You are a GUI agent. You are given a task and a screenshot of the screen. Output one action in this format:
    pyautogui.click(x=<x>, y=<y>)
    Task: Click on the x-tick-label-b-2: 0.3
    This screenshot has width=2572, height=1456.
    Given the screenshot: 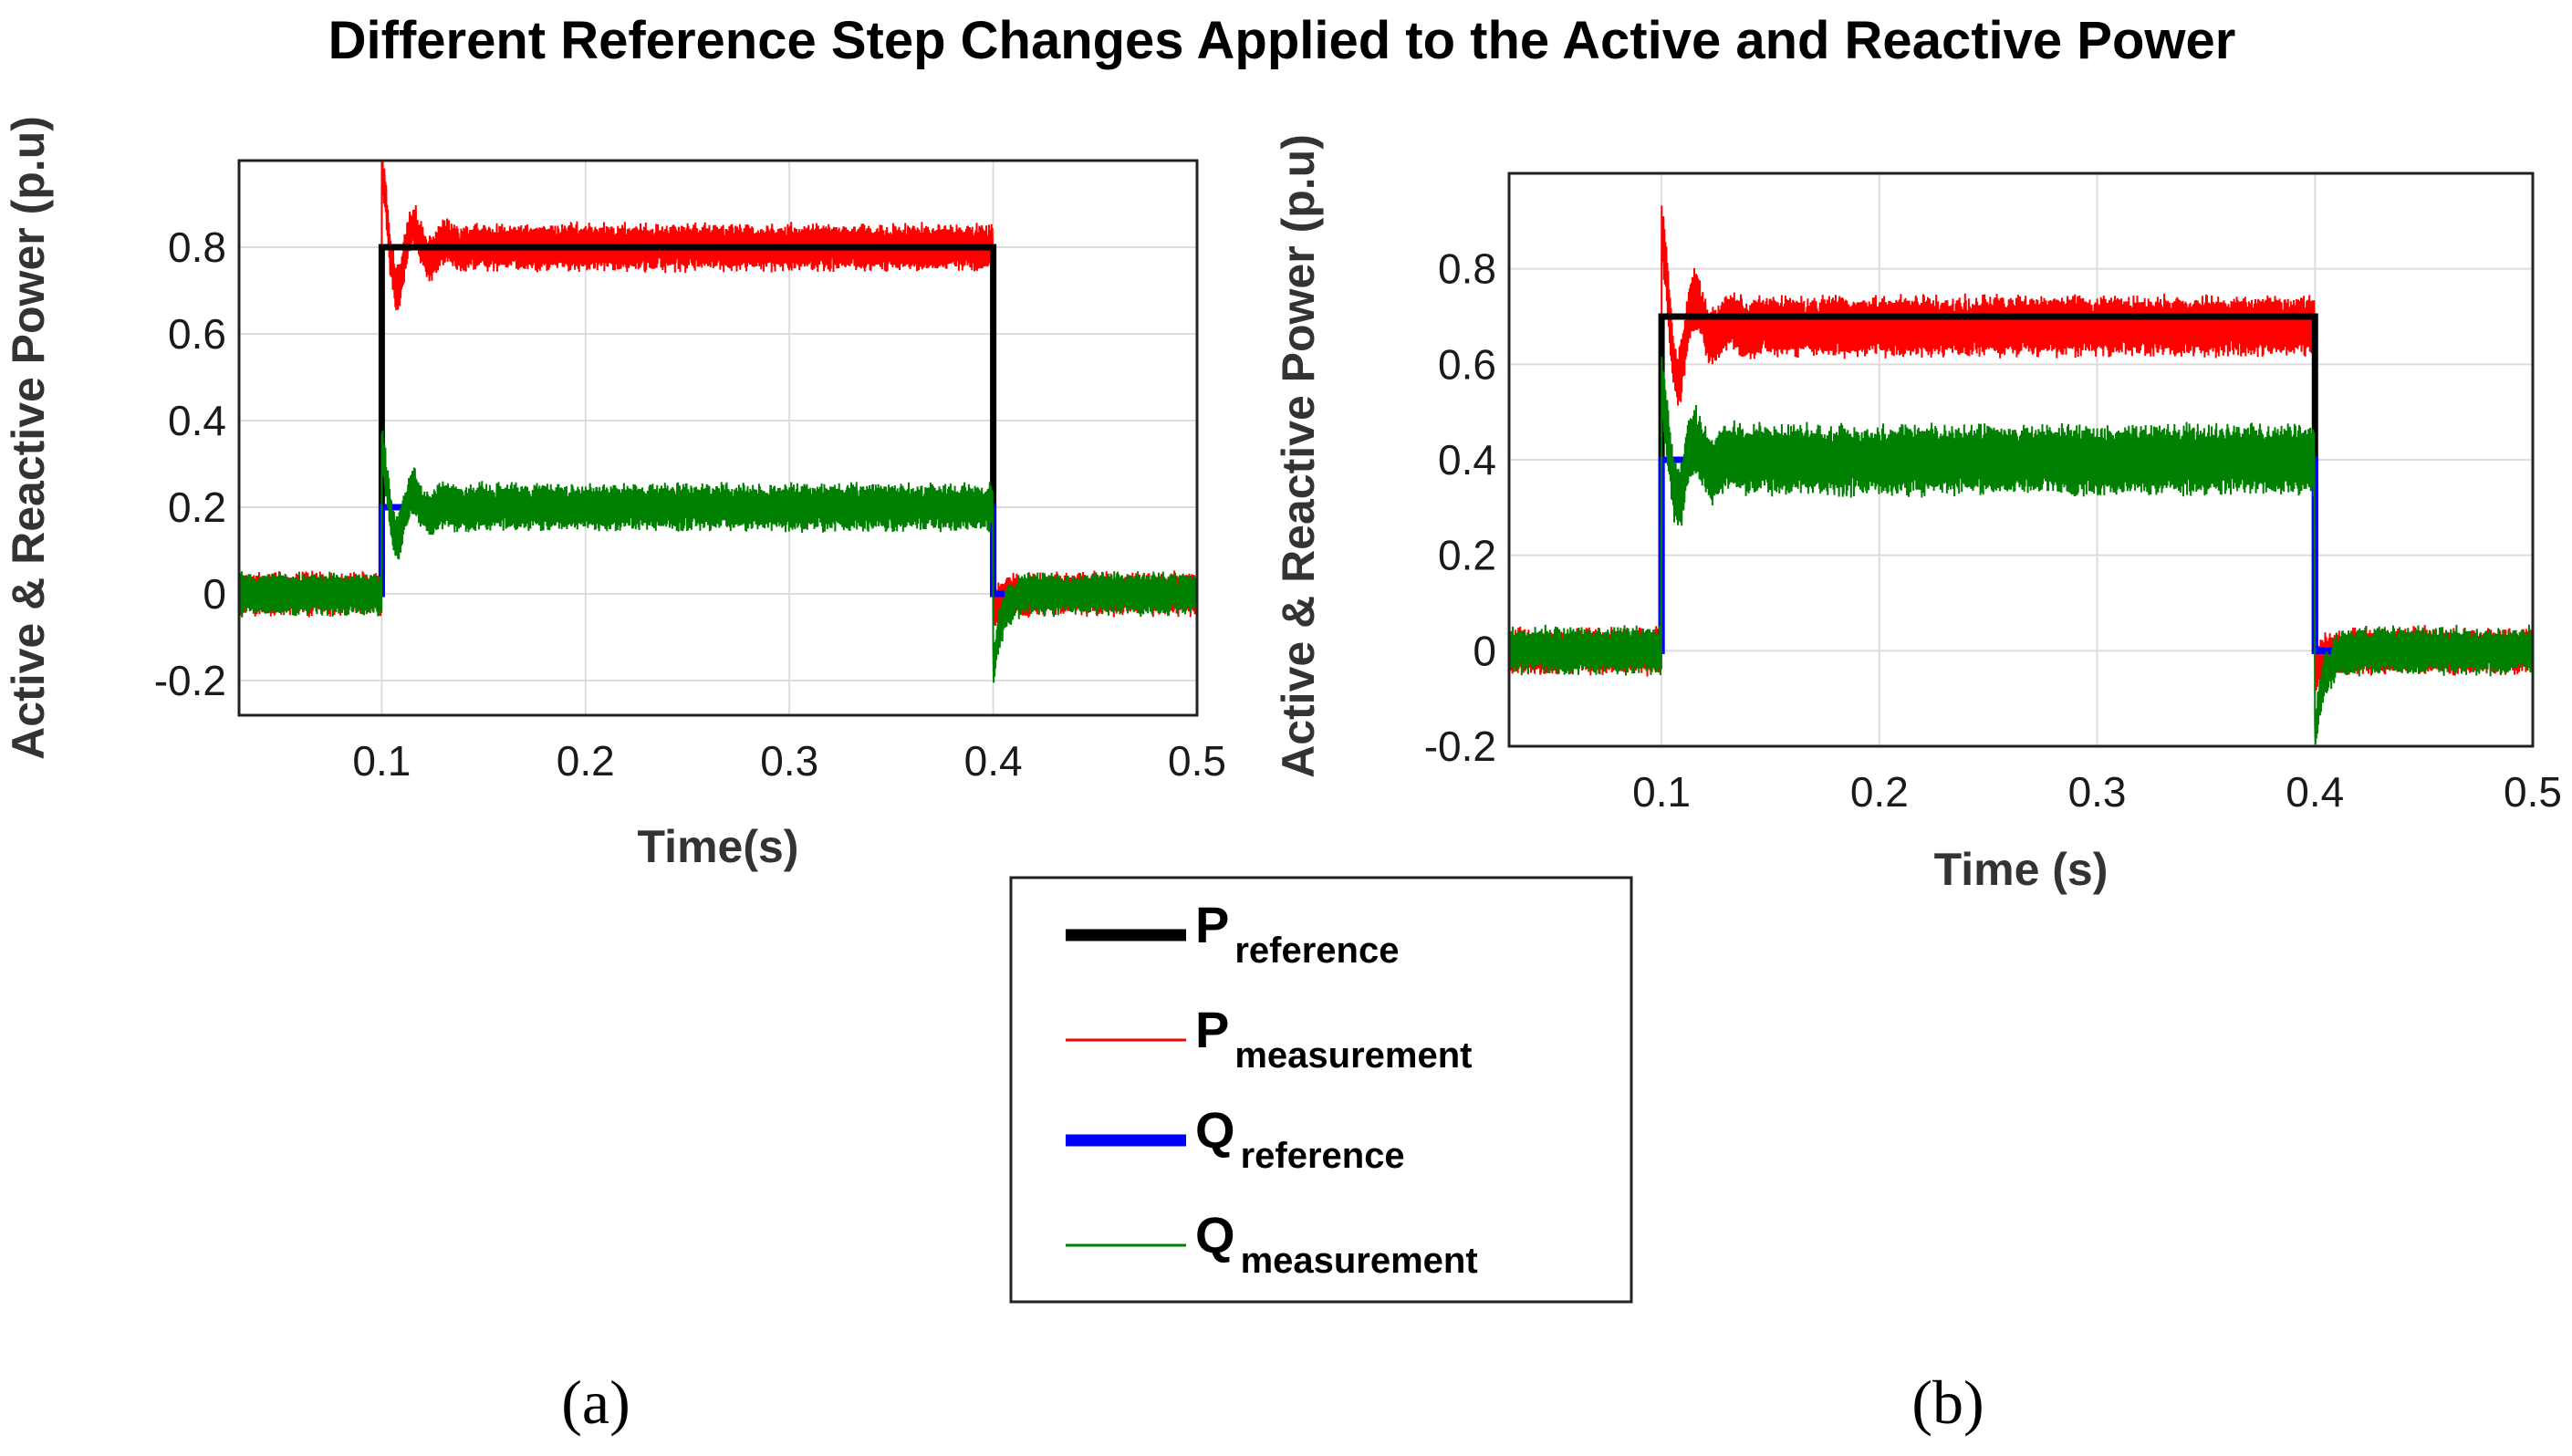 What is the action you would take?
    pyautogui.click(x=2098, y=792)
    